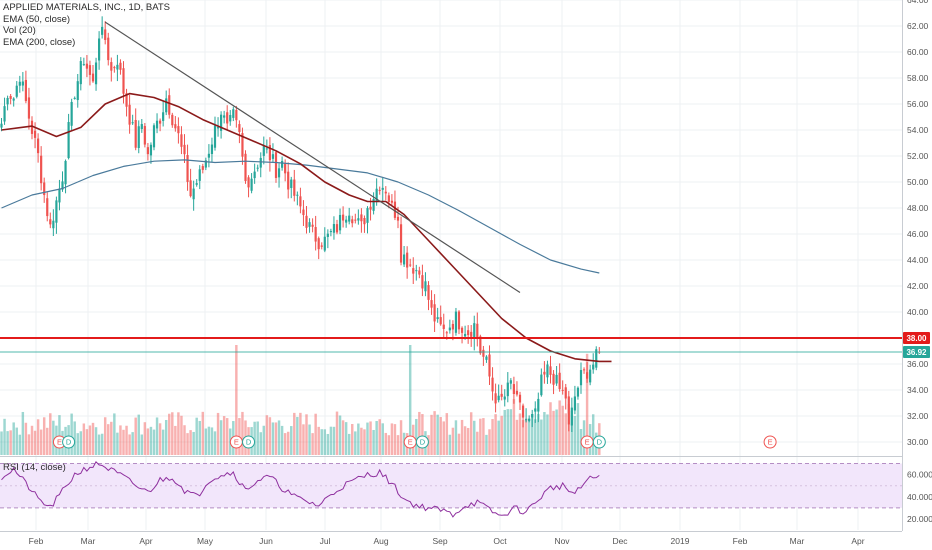  Describe the element at coordinates (918, 364) in the screenshot. I see `price-tick-label: 36.00` at that location.